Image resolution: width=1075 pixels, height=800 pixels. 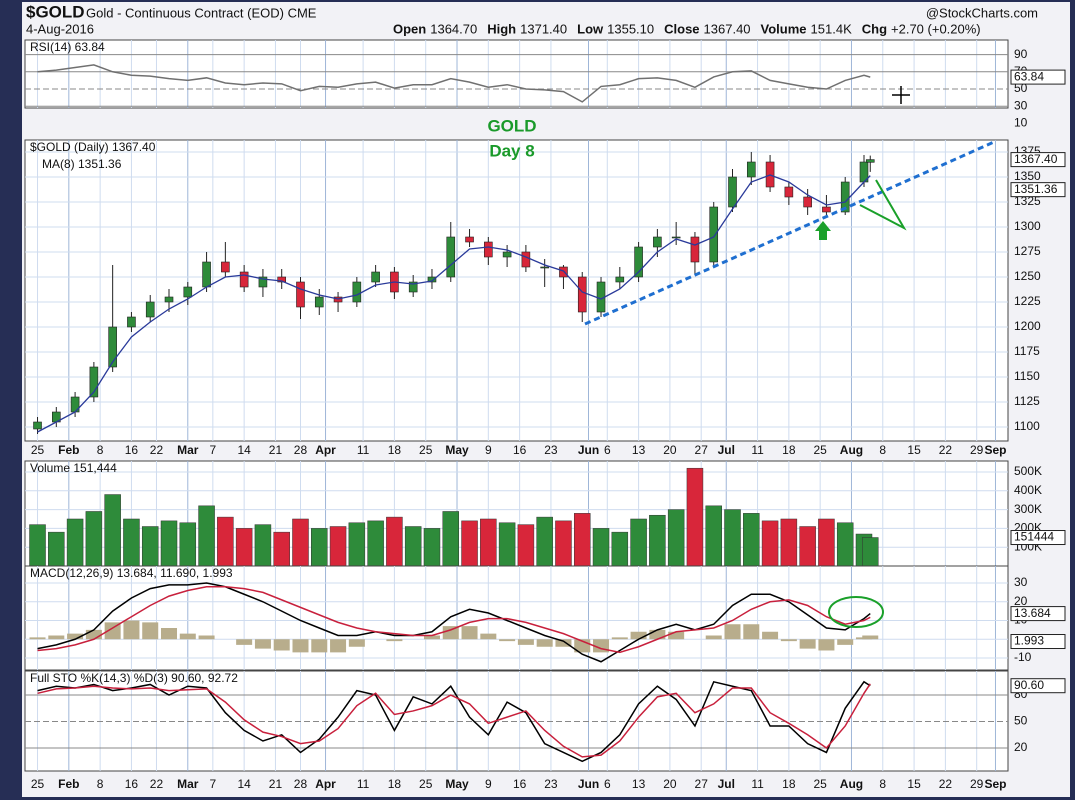 What do you see at coordinates (244, 784) in the screenshot?
I see `x-tick-label: 14` at bounding box center [244, 784].